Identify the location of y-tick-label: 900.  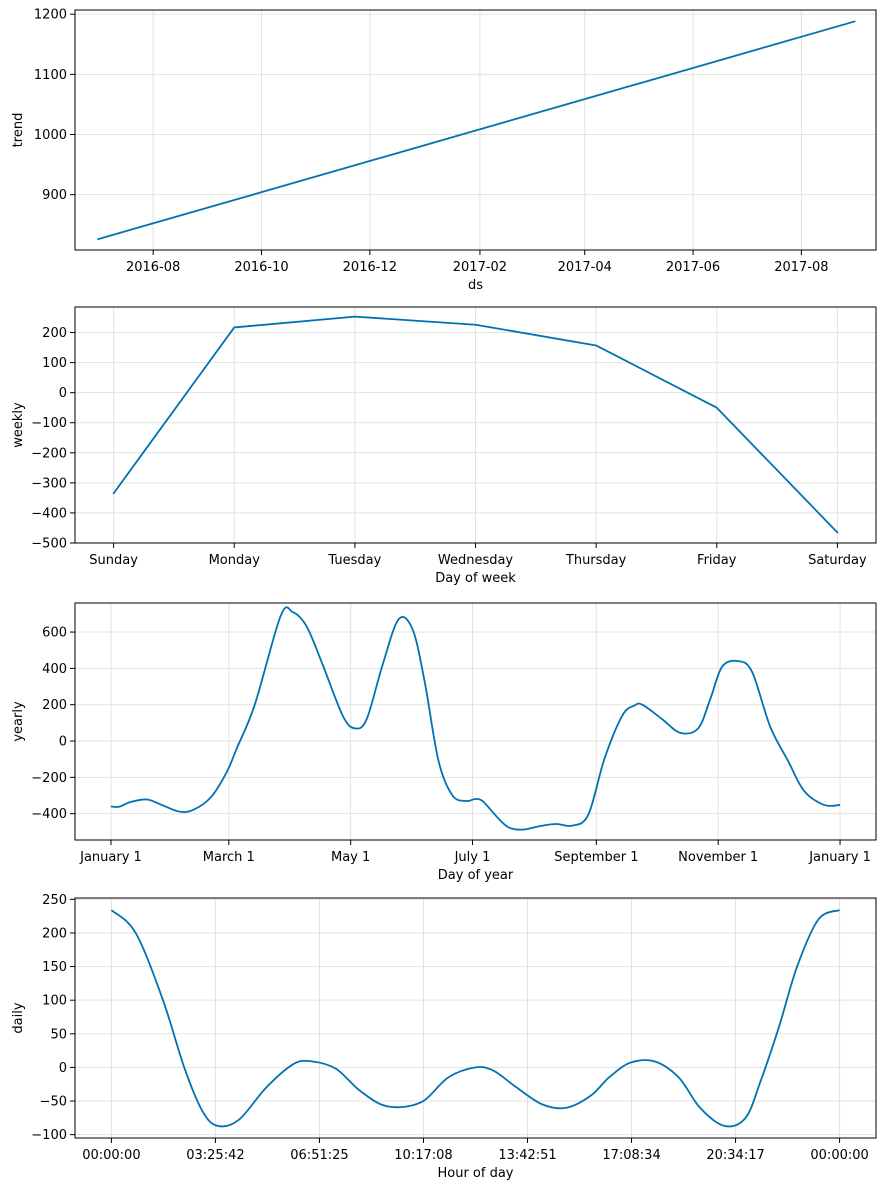
(54, 195).